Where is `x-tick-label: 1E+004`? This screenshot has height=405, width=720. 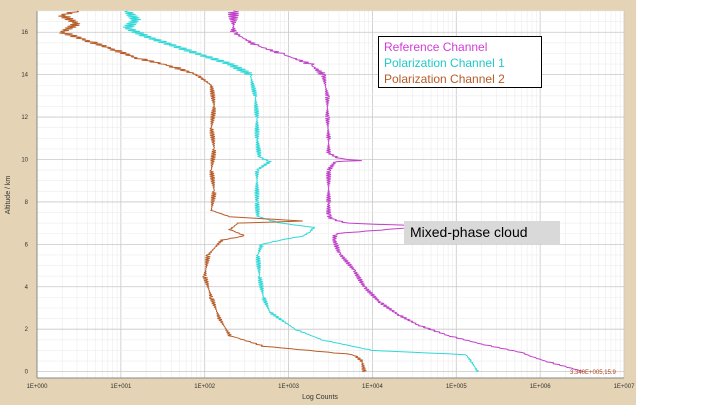 x-tick-label: 1E+004 is located at coordinates (373, 387).